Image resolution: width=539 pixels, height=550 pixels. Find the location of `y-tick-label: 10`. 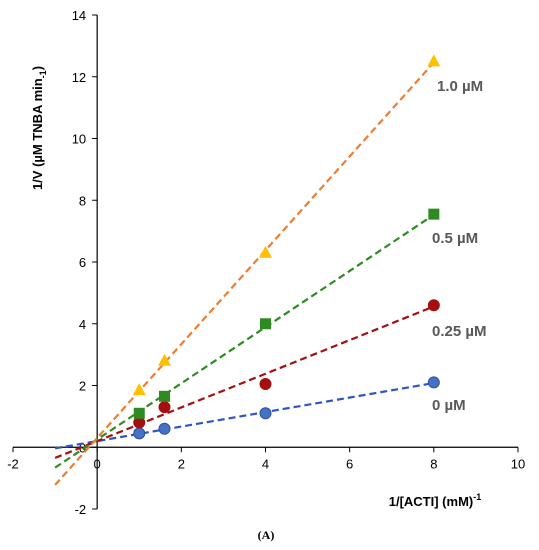

y-tick-label: 10 is located at coordinates (79, 139).